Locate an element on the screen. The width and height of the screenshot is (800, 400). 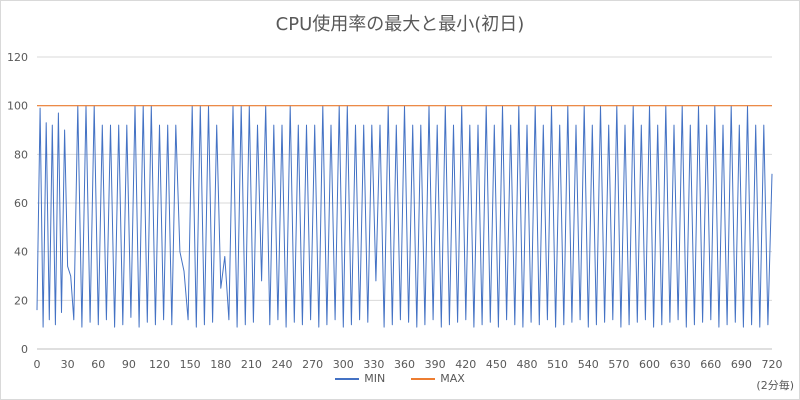
legend-swatch-max is located at coordinates (423, 378).